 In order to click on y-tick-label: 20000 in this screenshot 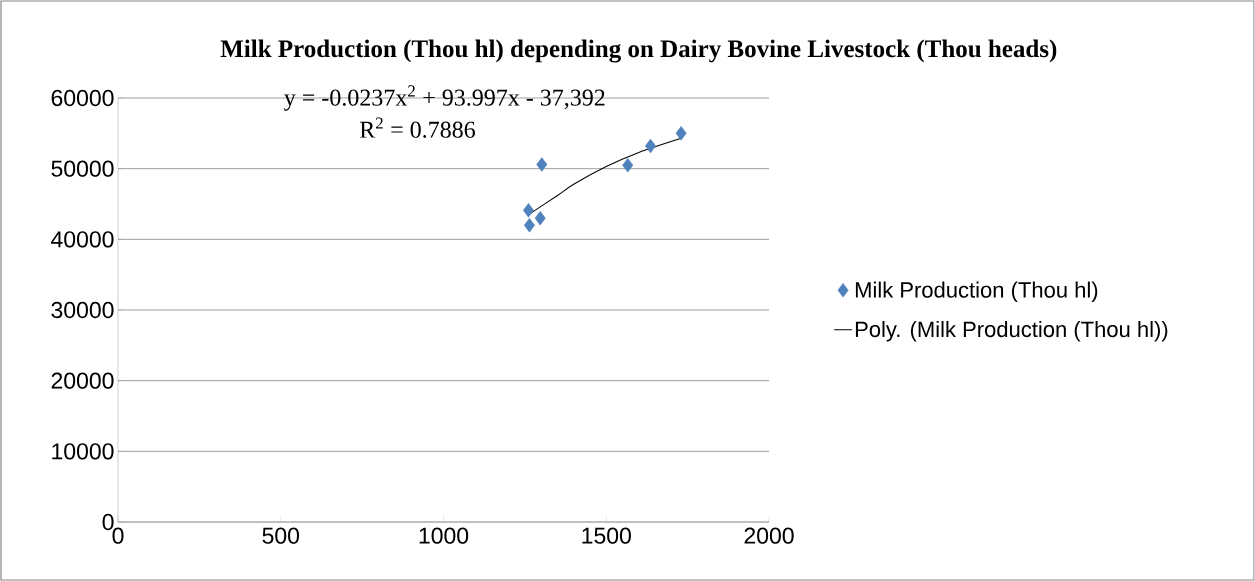, I will do `click(82, 380)`.